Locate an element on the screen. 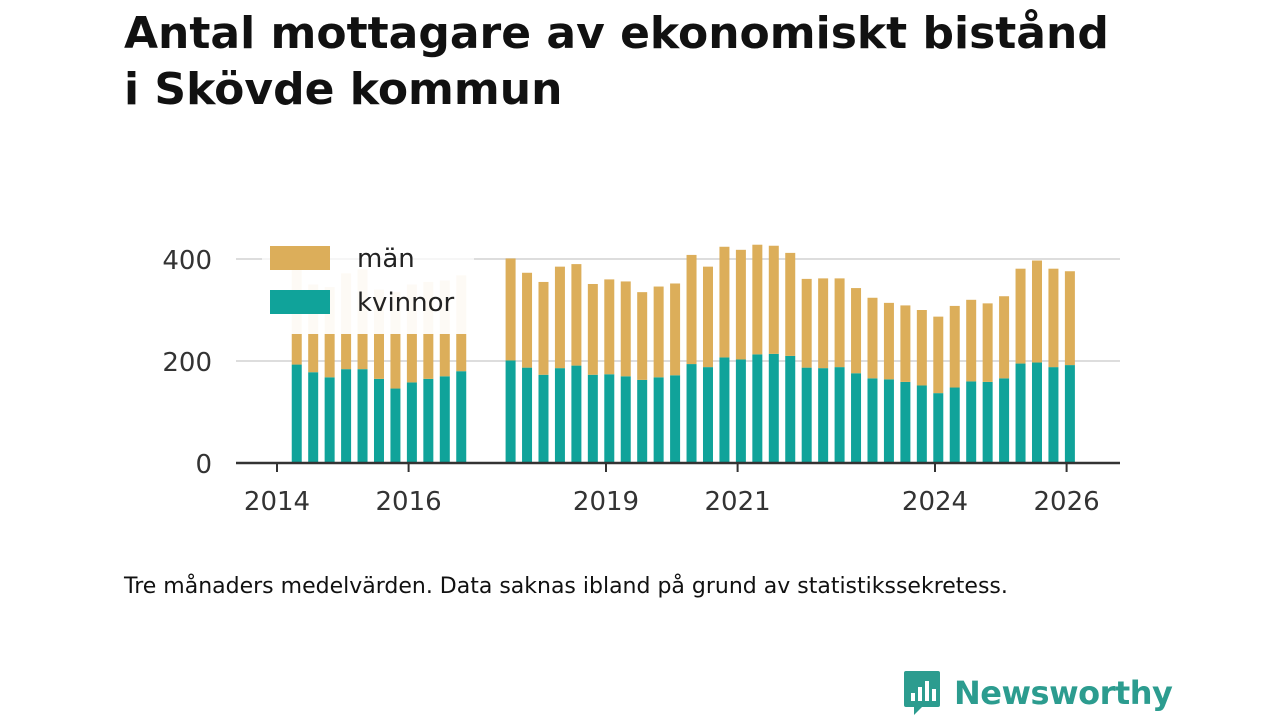 The height and width of the screenshot is (720, 1280). y-axis: 0 200 400 is located at coordinates (187, 363).